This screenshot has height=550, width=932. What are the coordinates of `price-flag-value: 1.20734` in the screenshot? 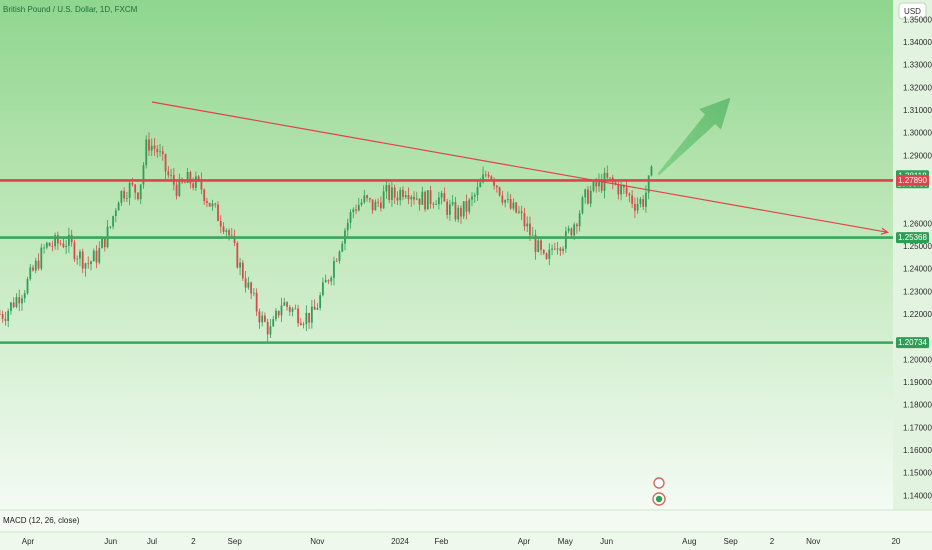 It's located at (912, 342).